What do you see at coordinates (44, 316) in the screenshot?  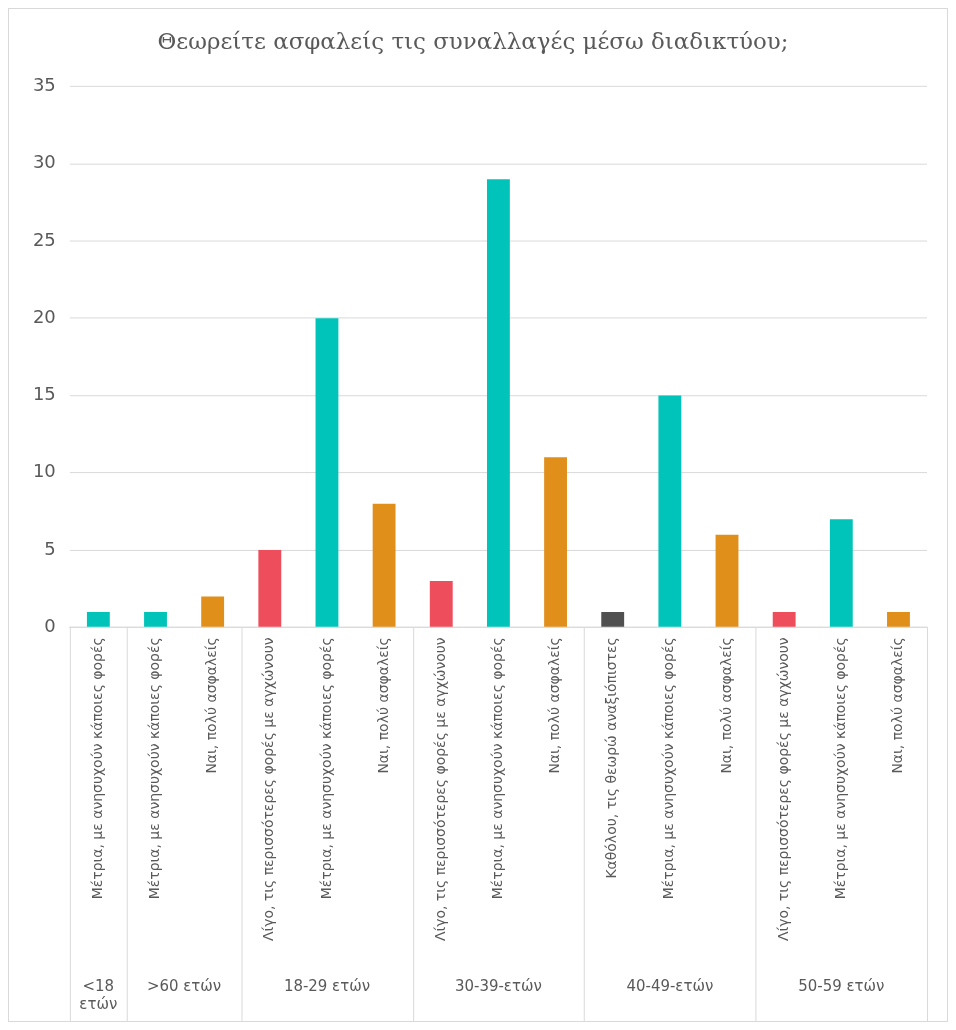 I see `y-tick-label: 20` at bounding box center [44, 316].